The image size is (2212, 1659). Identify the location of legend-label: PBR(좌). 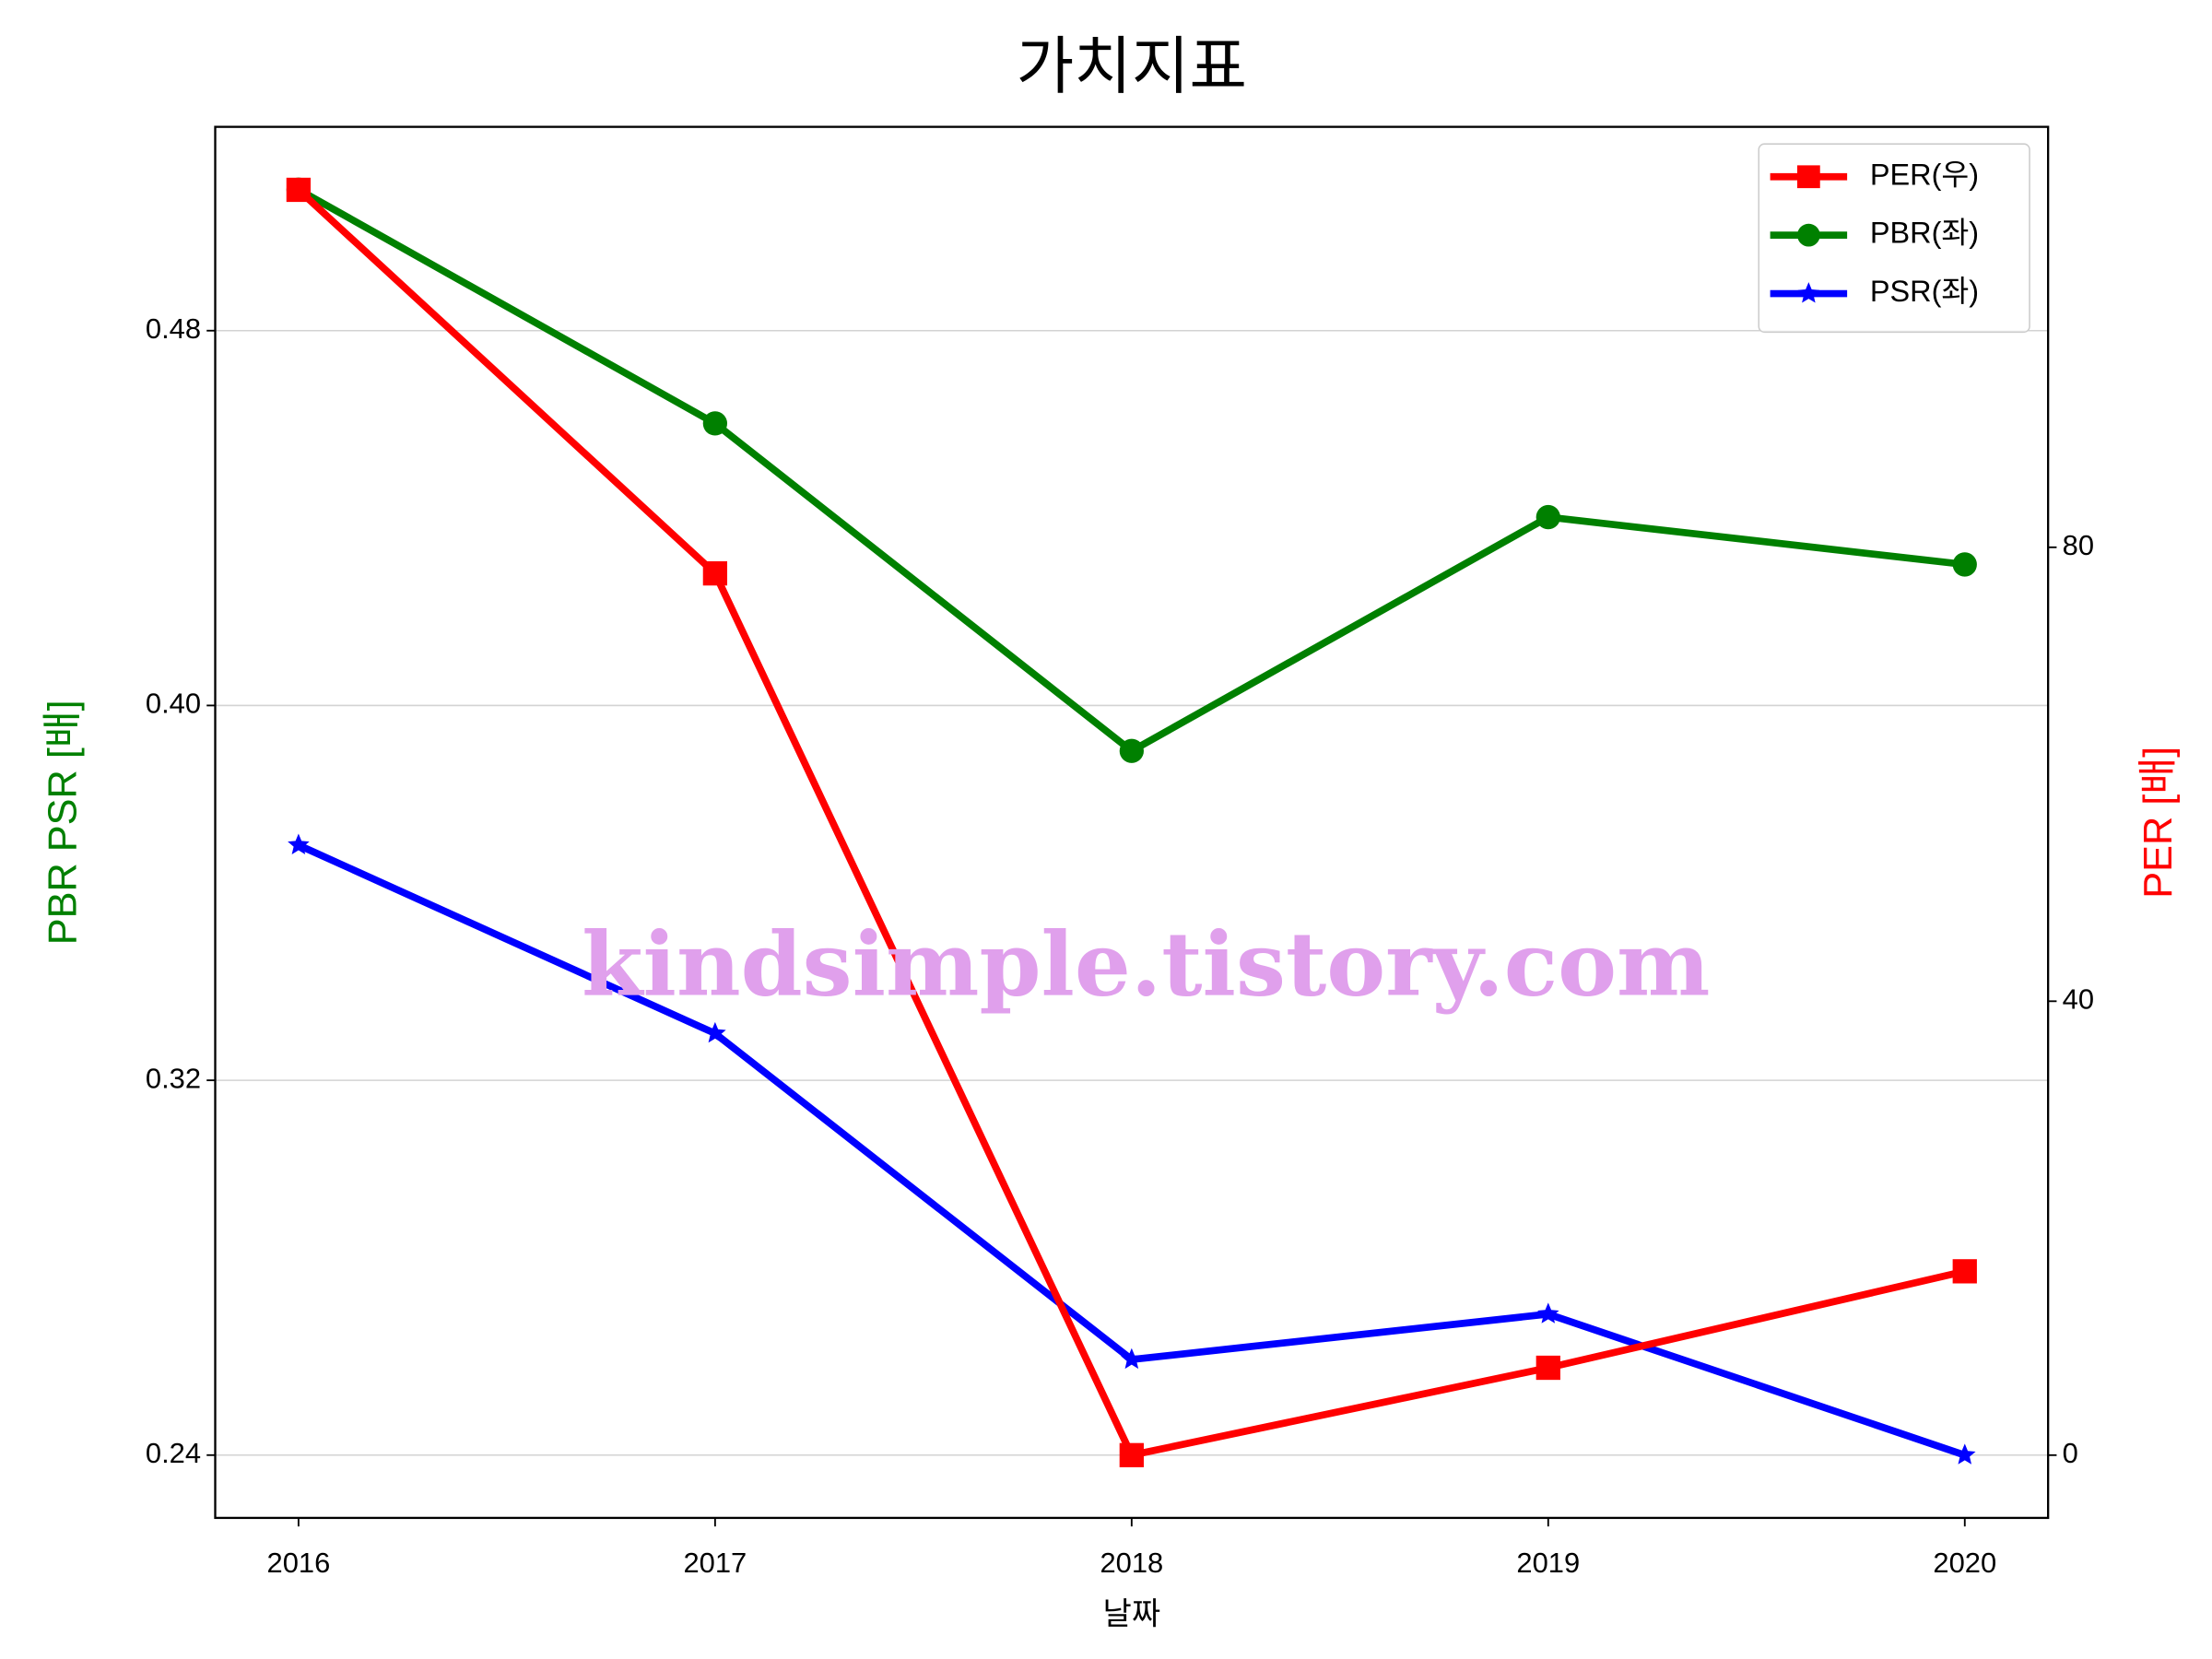
(1924, 233).